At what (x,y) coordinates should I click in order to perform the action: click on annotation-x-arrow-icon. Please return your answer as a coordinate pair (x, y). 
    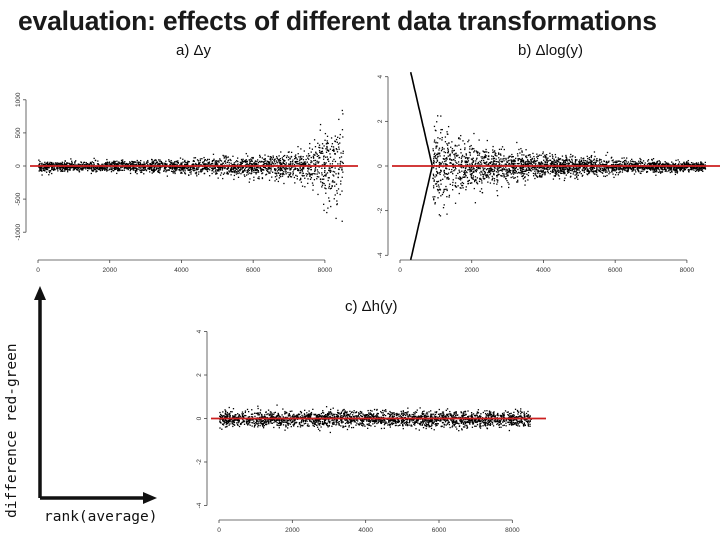
    Looking at the image, I should click on (150, 498).